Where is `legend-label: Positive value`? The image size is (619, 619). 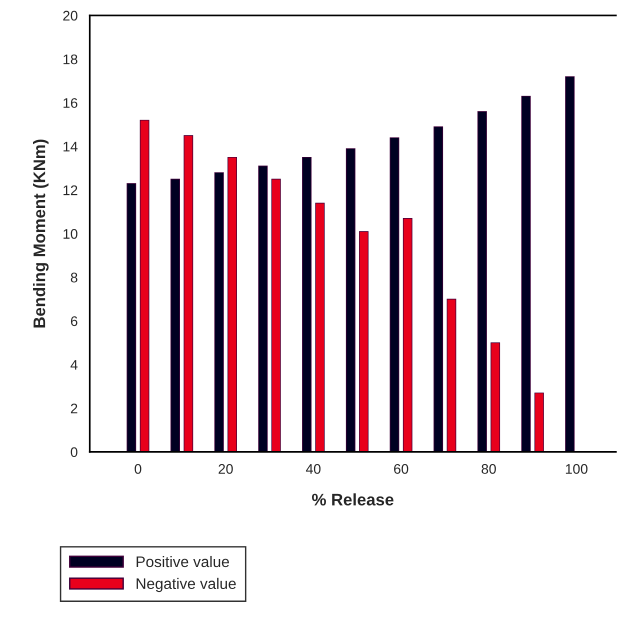 legend-label: Positive value is located at coordinates (183, 562).